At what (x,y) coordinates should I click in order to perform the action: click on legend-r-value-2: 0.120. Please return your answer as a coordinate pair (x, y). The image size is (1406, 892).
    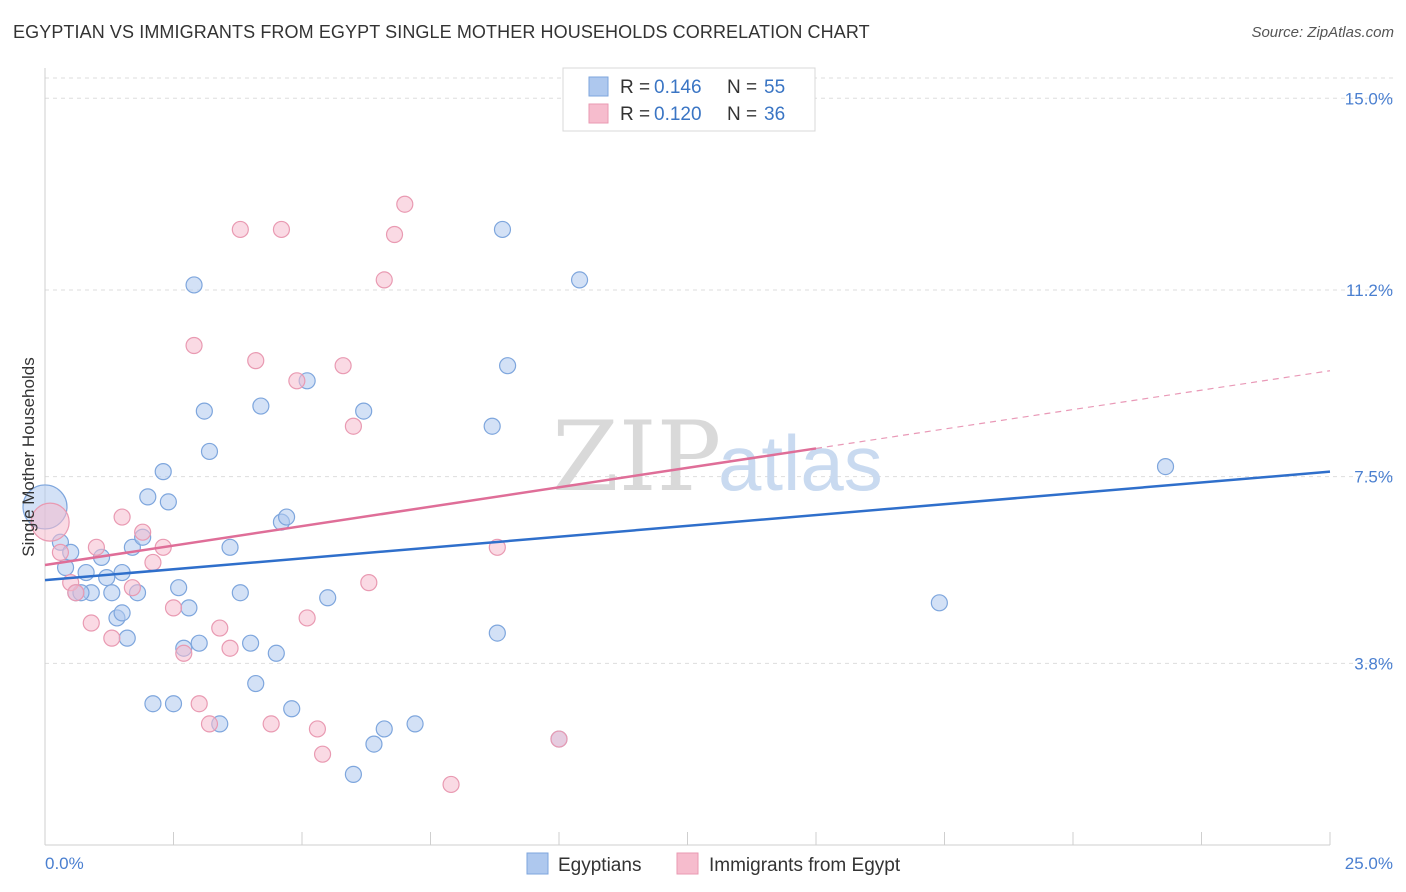
    Looking at the image, I should click on (678, 114).